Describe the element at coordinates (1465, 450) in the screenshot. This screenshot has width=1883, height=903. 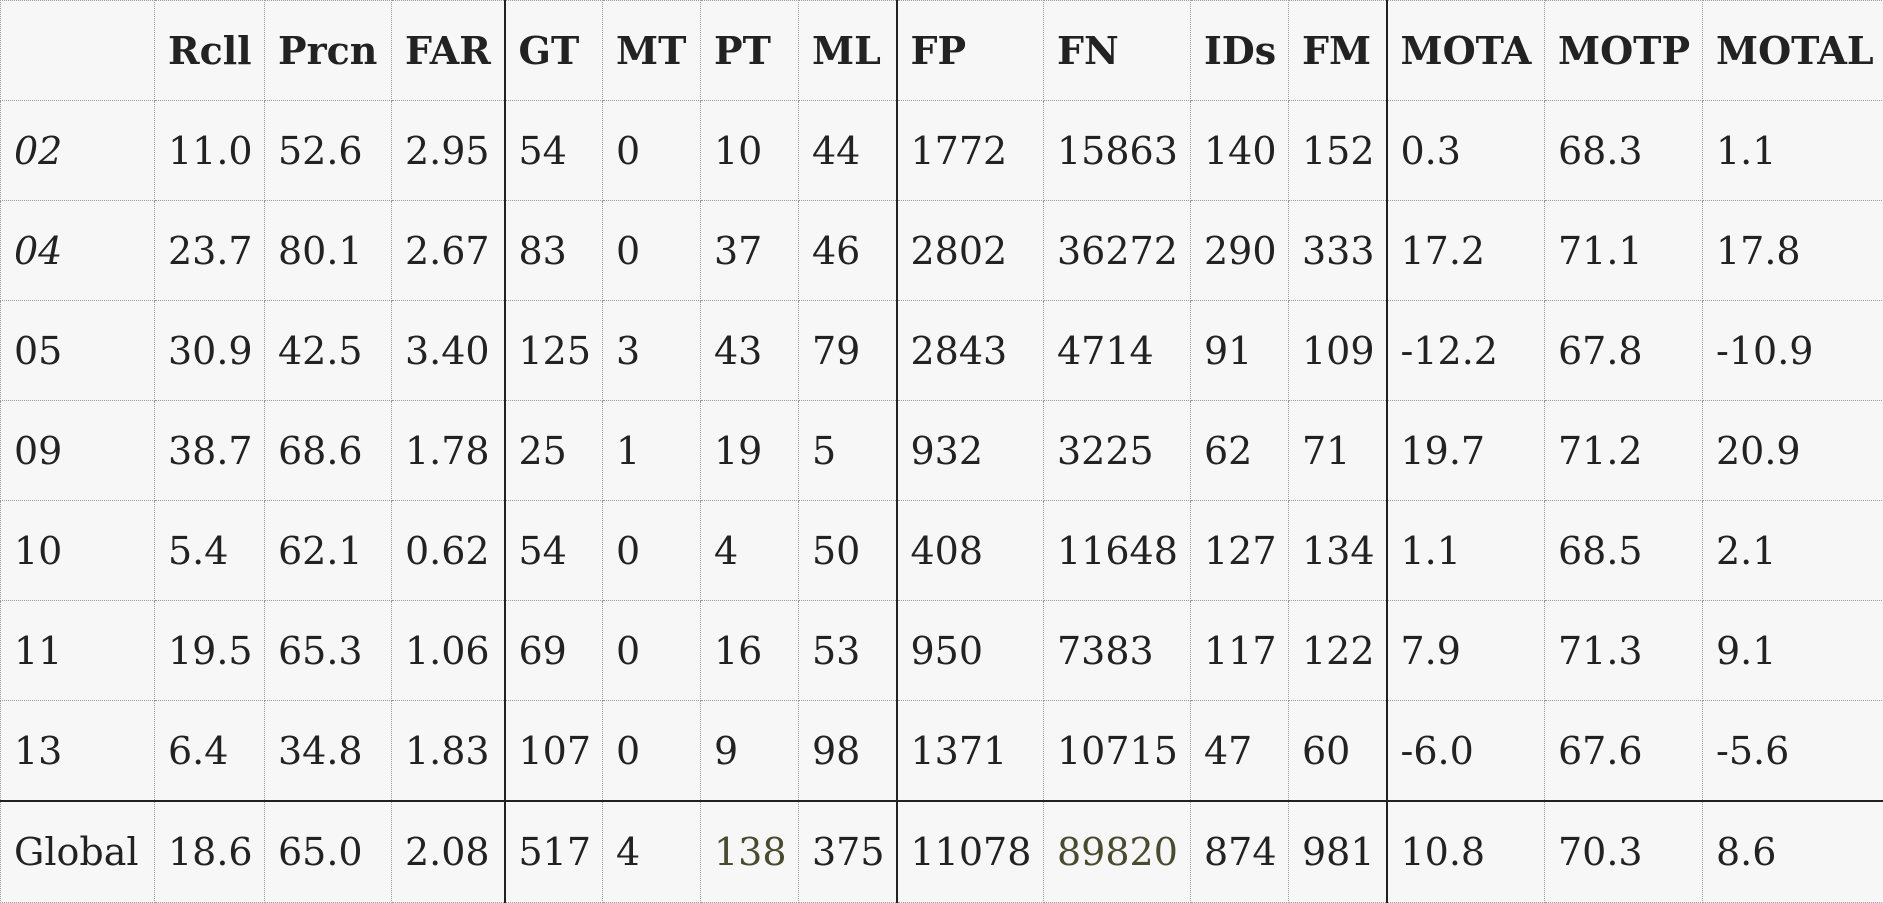
I see `cell-mota: 19.7` at that location.